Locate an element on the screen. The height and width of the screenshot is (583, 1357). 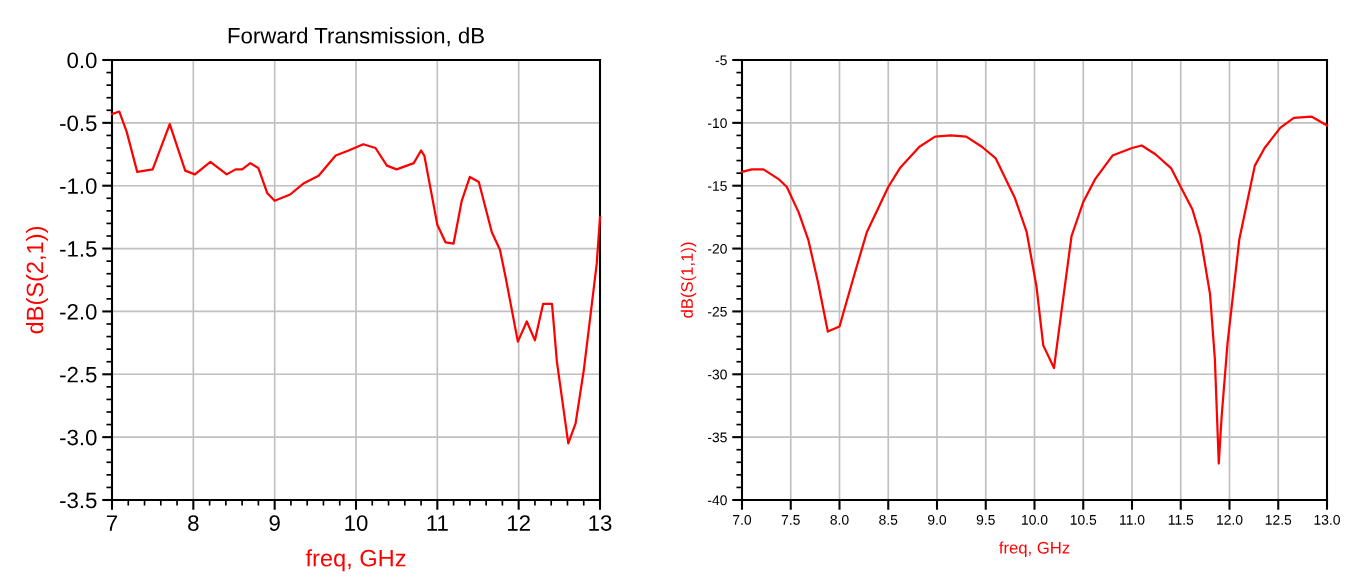
x-tick-label: 11.5 is located at coordinates (1181, 520).